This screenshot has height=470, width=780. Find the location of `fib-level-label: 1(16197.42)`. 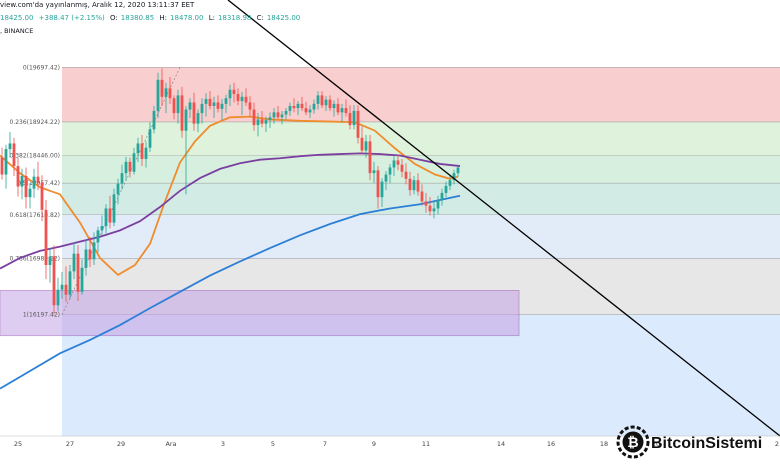

fib-level-label: 1(16197.42) is located at coordinates (41, 315).